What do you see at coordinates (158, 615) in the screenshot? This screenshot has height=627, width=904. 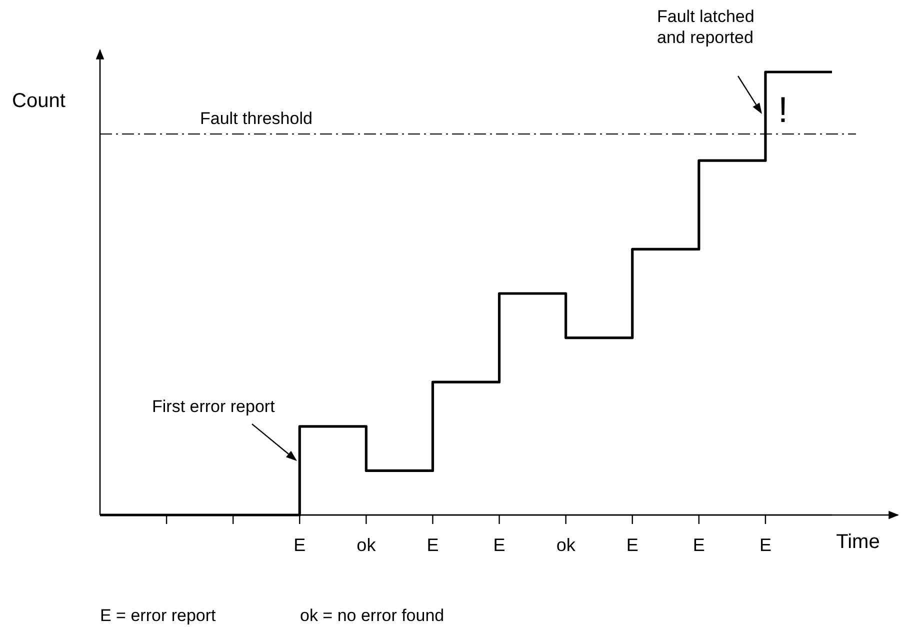 I see `text: E = error report` at bounding box center [158, 615].